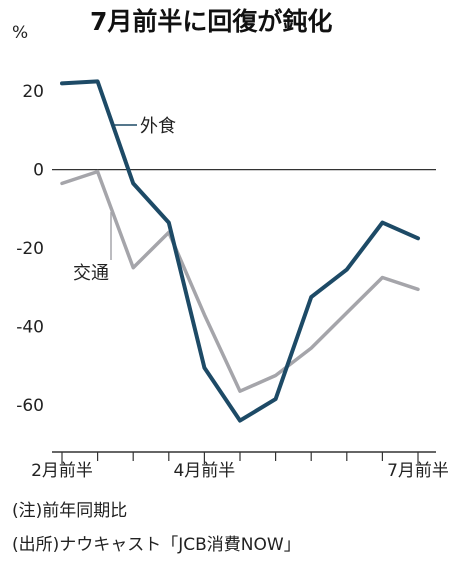 Image resolution: width=450 pixels, height=568 pixels. I want to click on y-axis-ticks: 20 0 -20 -40 -60, so click(30, 249).